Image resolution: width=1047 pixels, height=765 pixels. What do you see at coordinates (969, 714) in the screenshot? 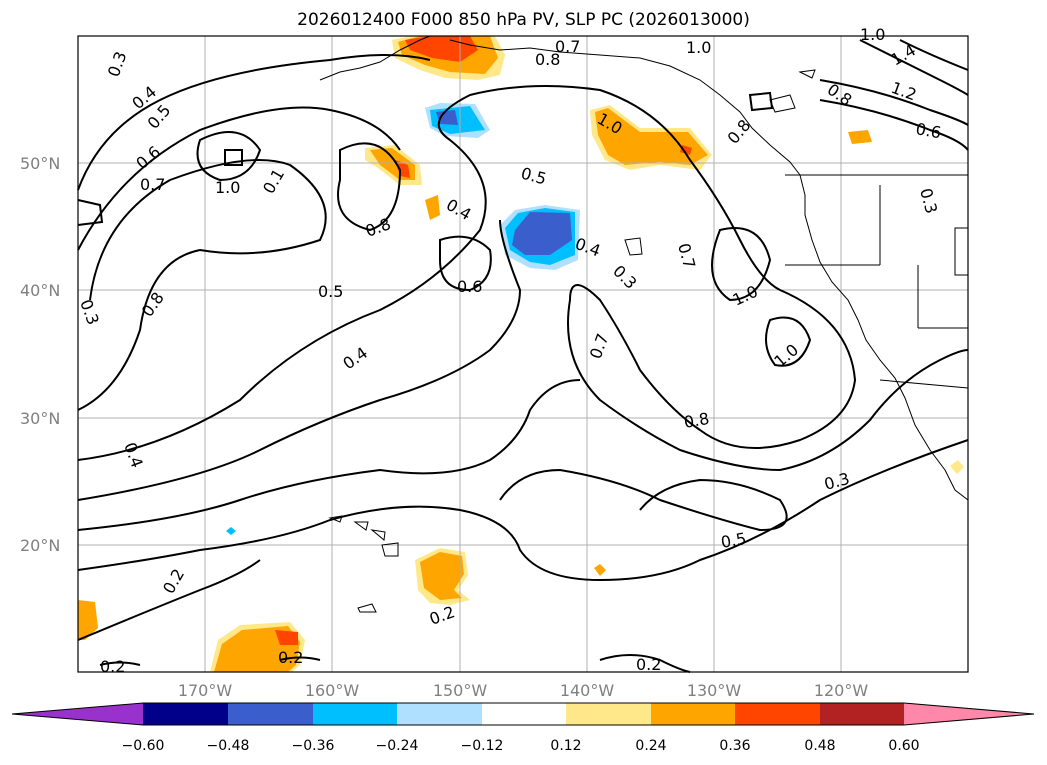
I see `colorbar-extend-max` at bounding box center [969, 714].